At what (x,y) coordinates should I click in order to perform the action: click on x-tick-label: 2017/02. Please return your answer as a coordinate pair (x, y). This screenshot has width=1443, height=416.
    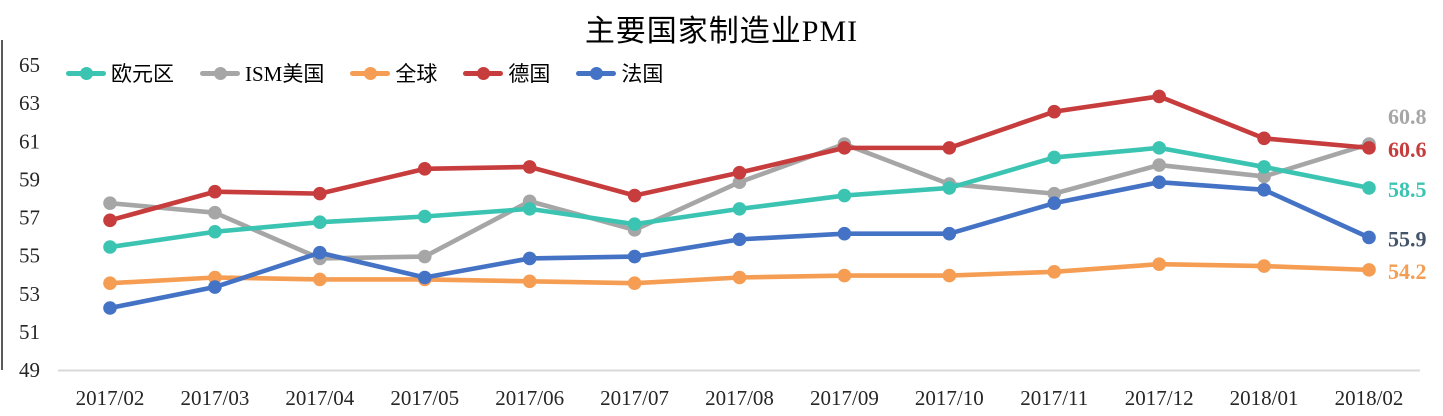
    Looking at the image, I should click on (110, 398).